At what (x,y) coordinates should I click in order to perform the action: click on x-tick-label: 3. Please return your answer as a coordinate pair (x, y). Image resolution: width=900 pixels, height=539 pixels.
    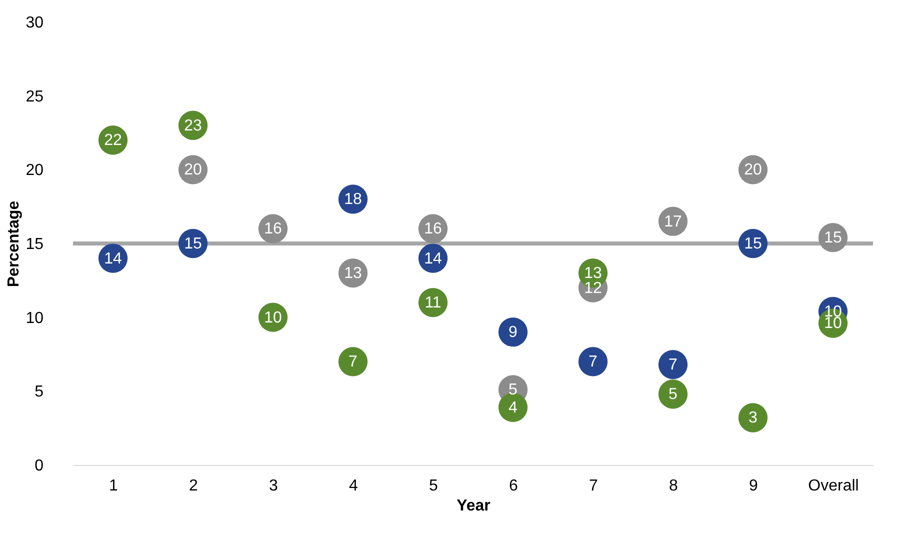
    Looking at the image, I should click on (273, 486).